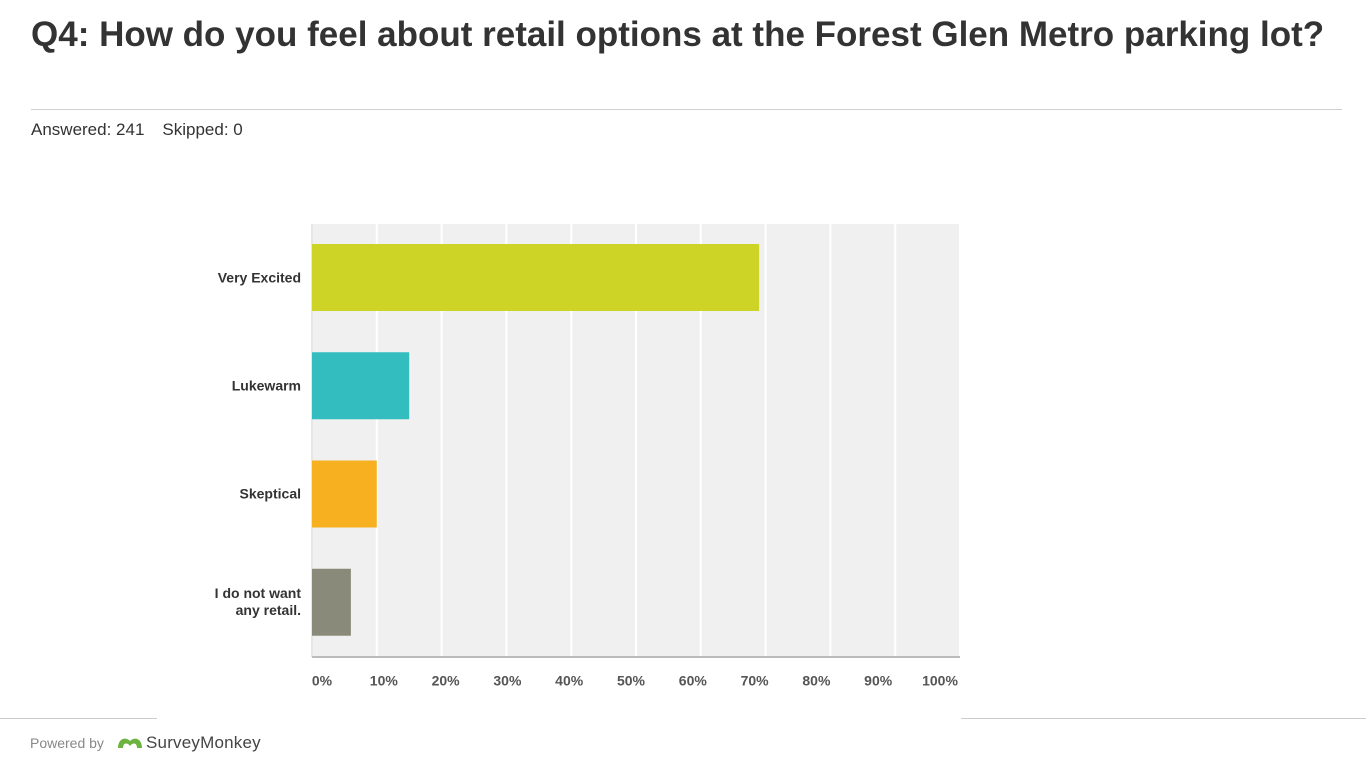 This screenshot has width=1366, height=768. I want to click on divider, so click(686, 109).